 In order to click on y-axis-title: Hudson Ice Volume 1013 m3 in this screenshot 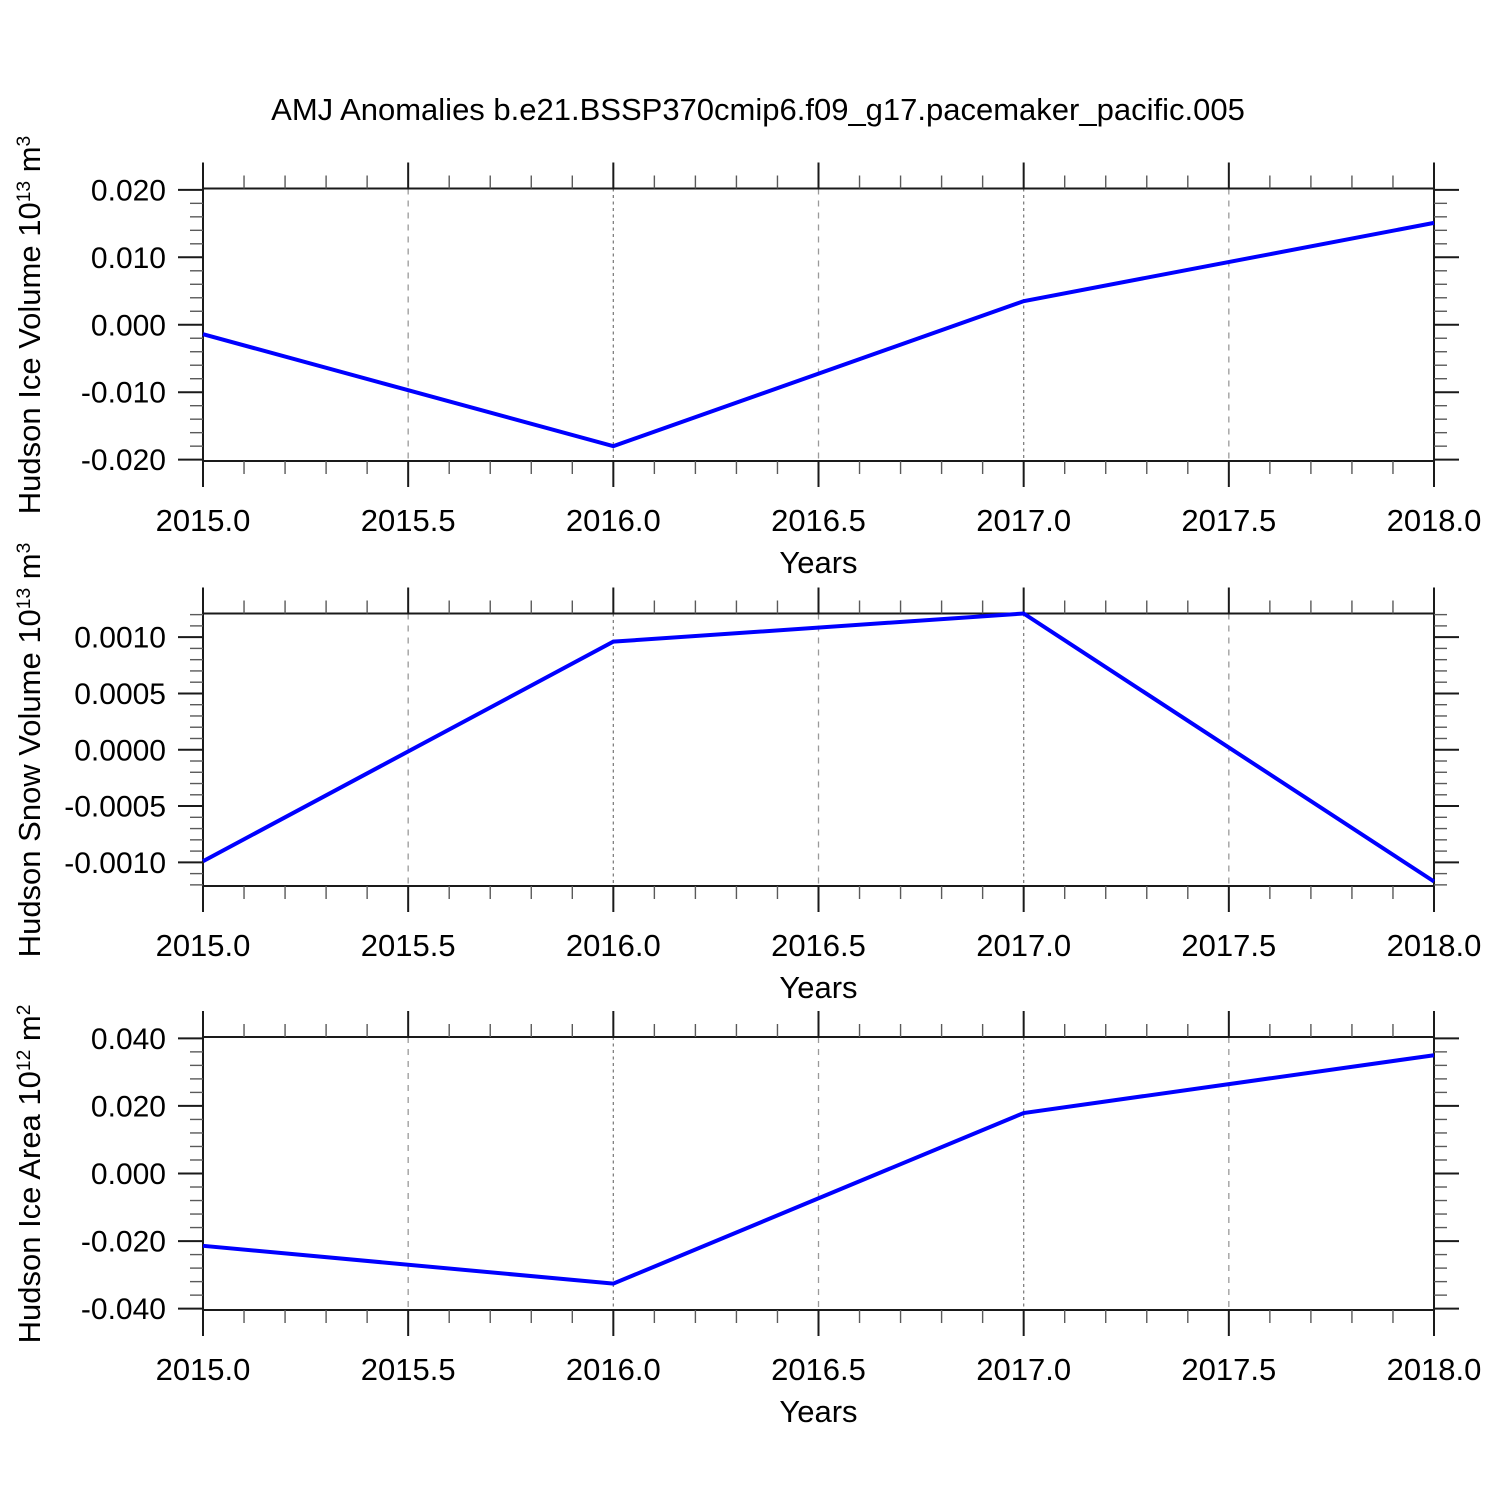, I will do `click(30, 325)`.